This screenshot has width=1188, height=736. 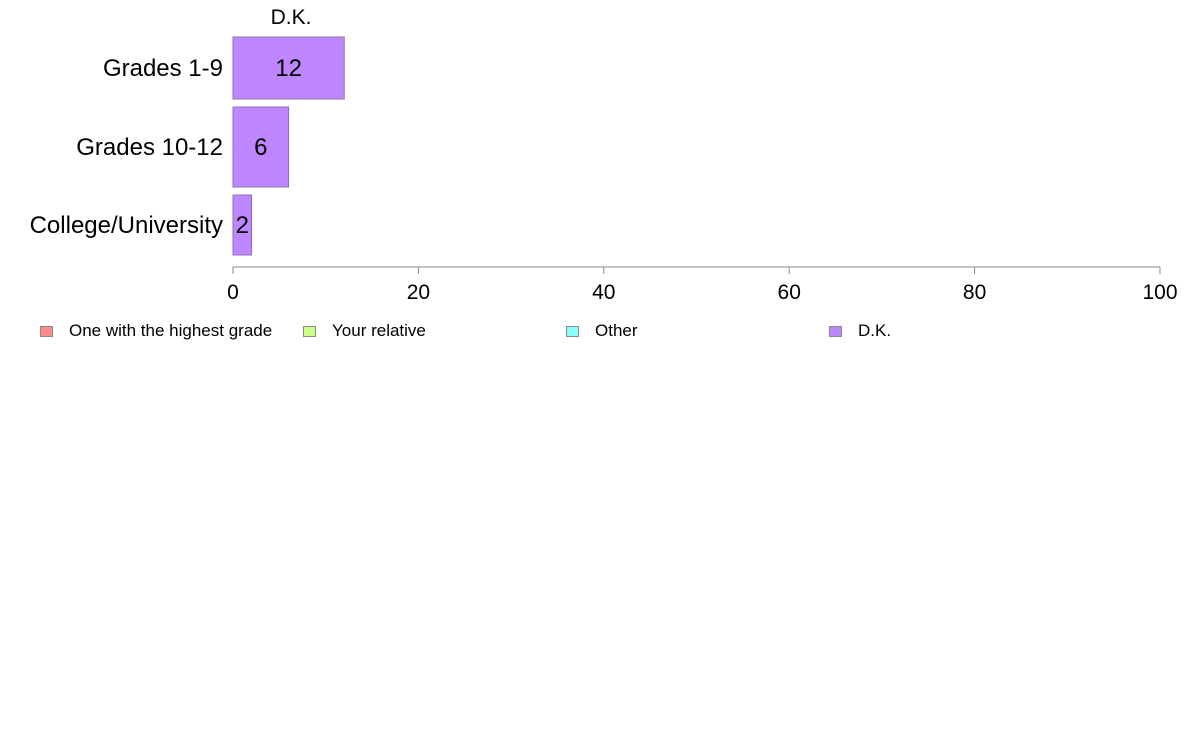 I want to click on legend-swatch-your-relative, so click(x=309, y=331).